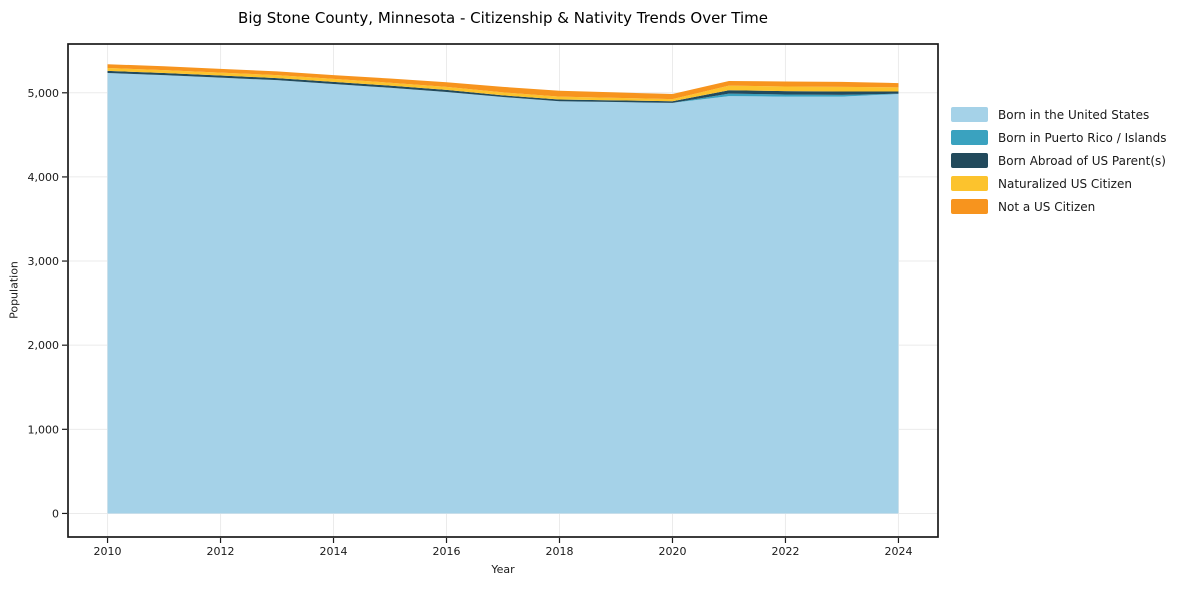 Image resolution: width=1189 pixels, height=590 pixels. Describe the element at coordinates (1082, 160) in the screenshot. I see `legend-label: Born Abroad of US Parent(s)` at that location.